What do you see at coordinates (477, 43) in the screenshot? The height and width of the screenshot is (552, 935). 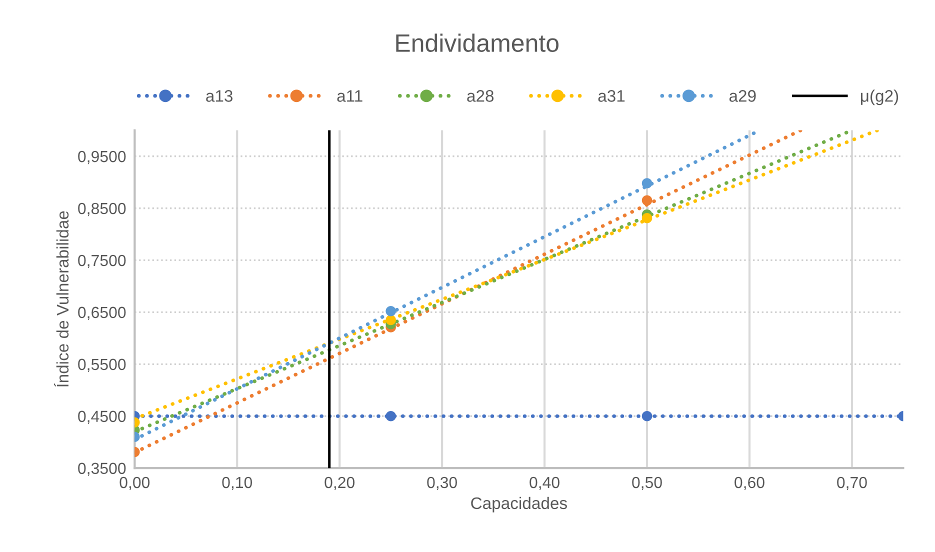 I see `chart-title: Endividamento` at bounding box center [477, 43].